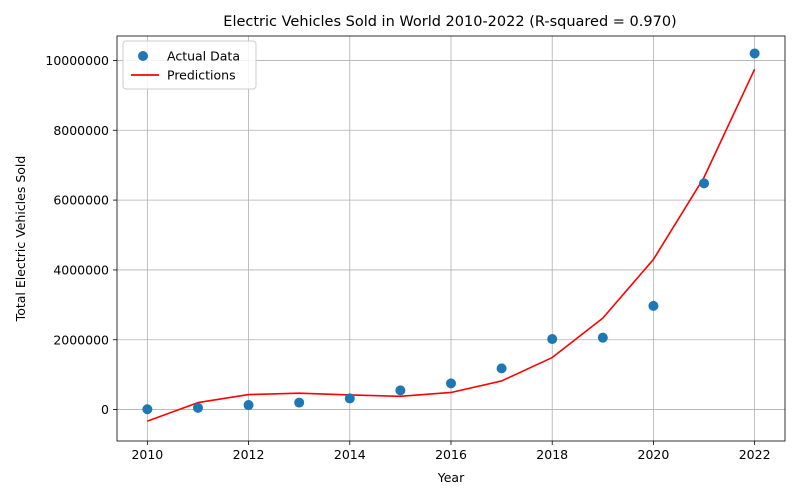 The height and width of the screenshot is (504, 800). I want to click on legend-label-predictions: Predictions, so click(201, 75).